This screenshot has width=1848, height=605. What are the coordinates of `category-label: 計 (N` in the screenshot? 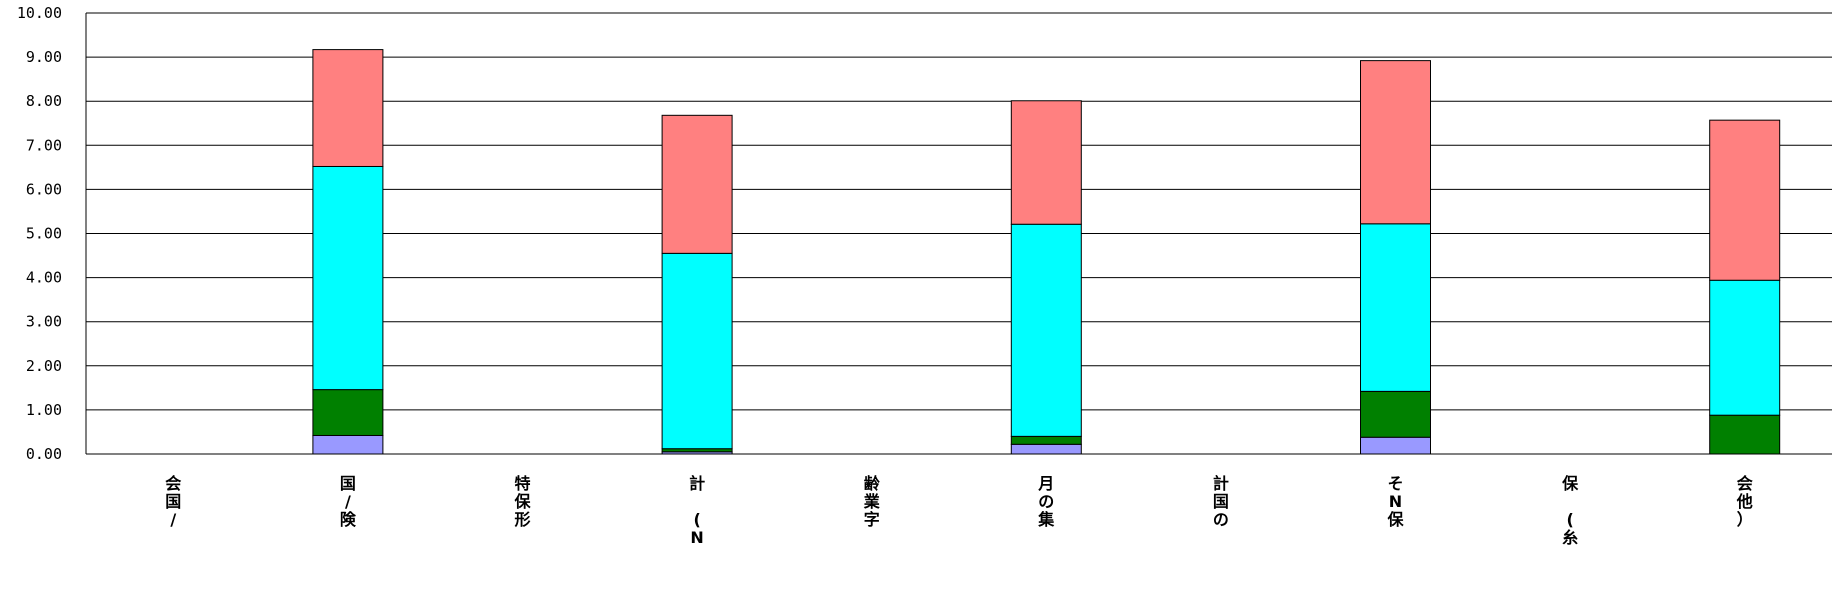 It's located at (697, 510).